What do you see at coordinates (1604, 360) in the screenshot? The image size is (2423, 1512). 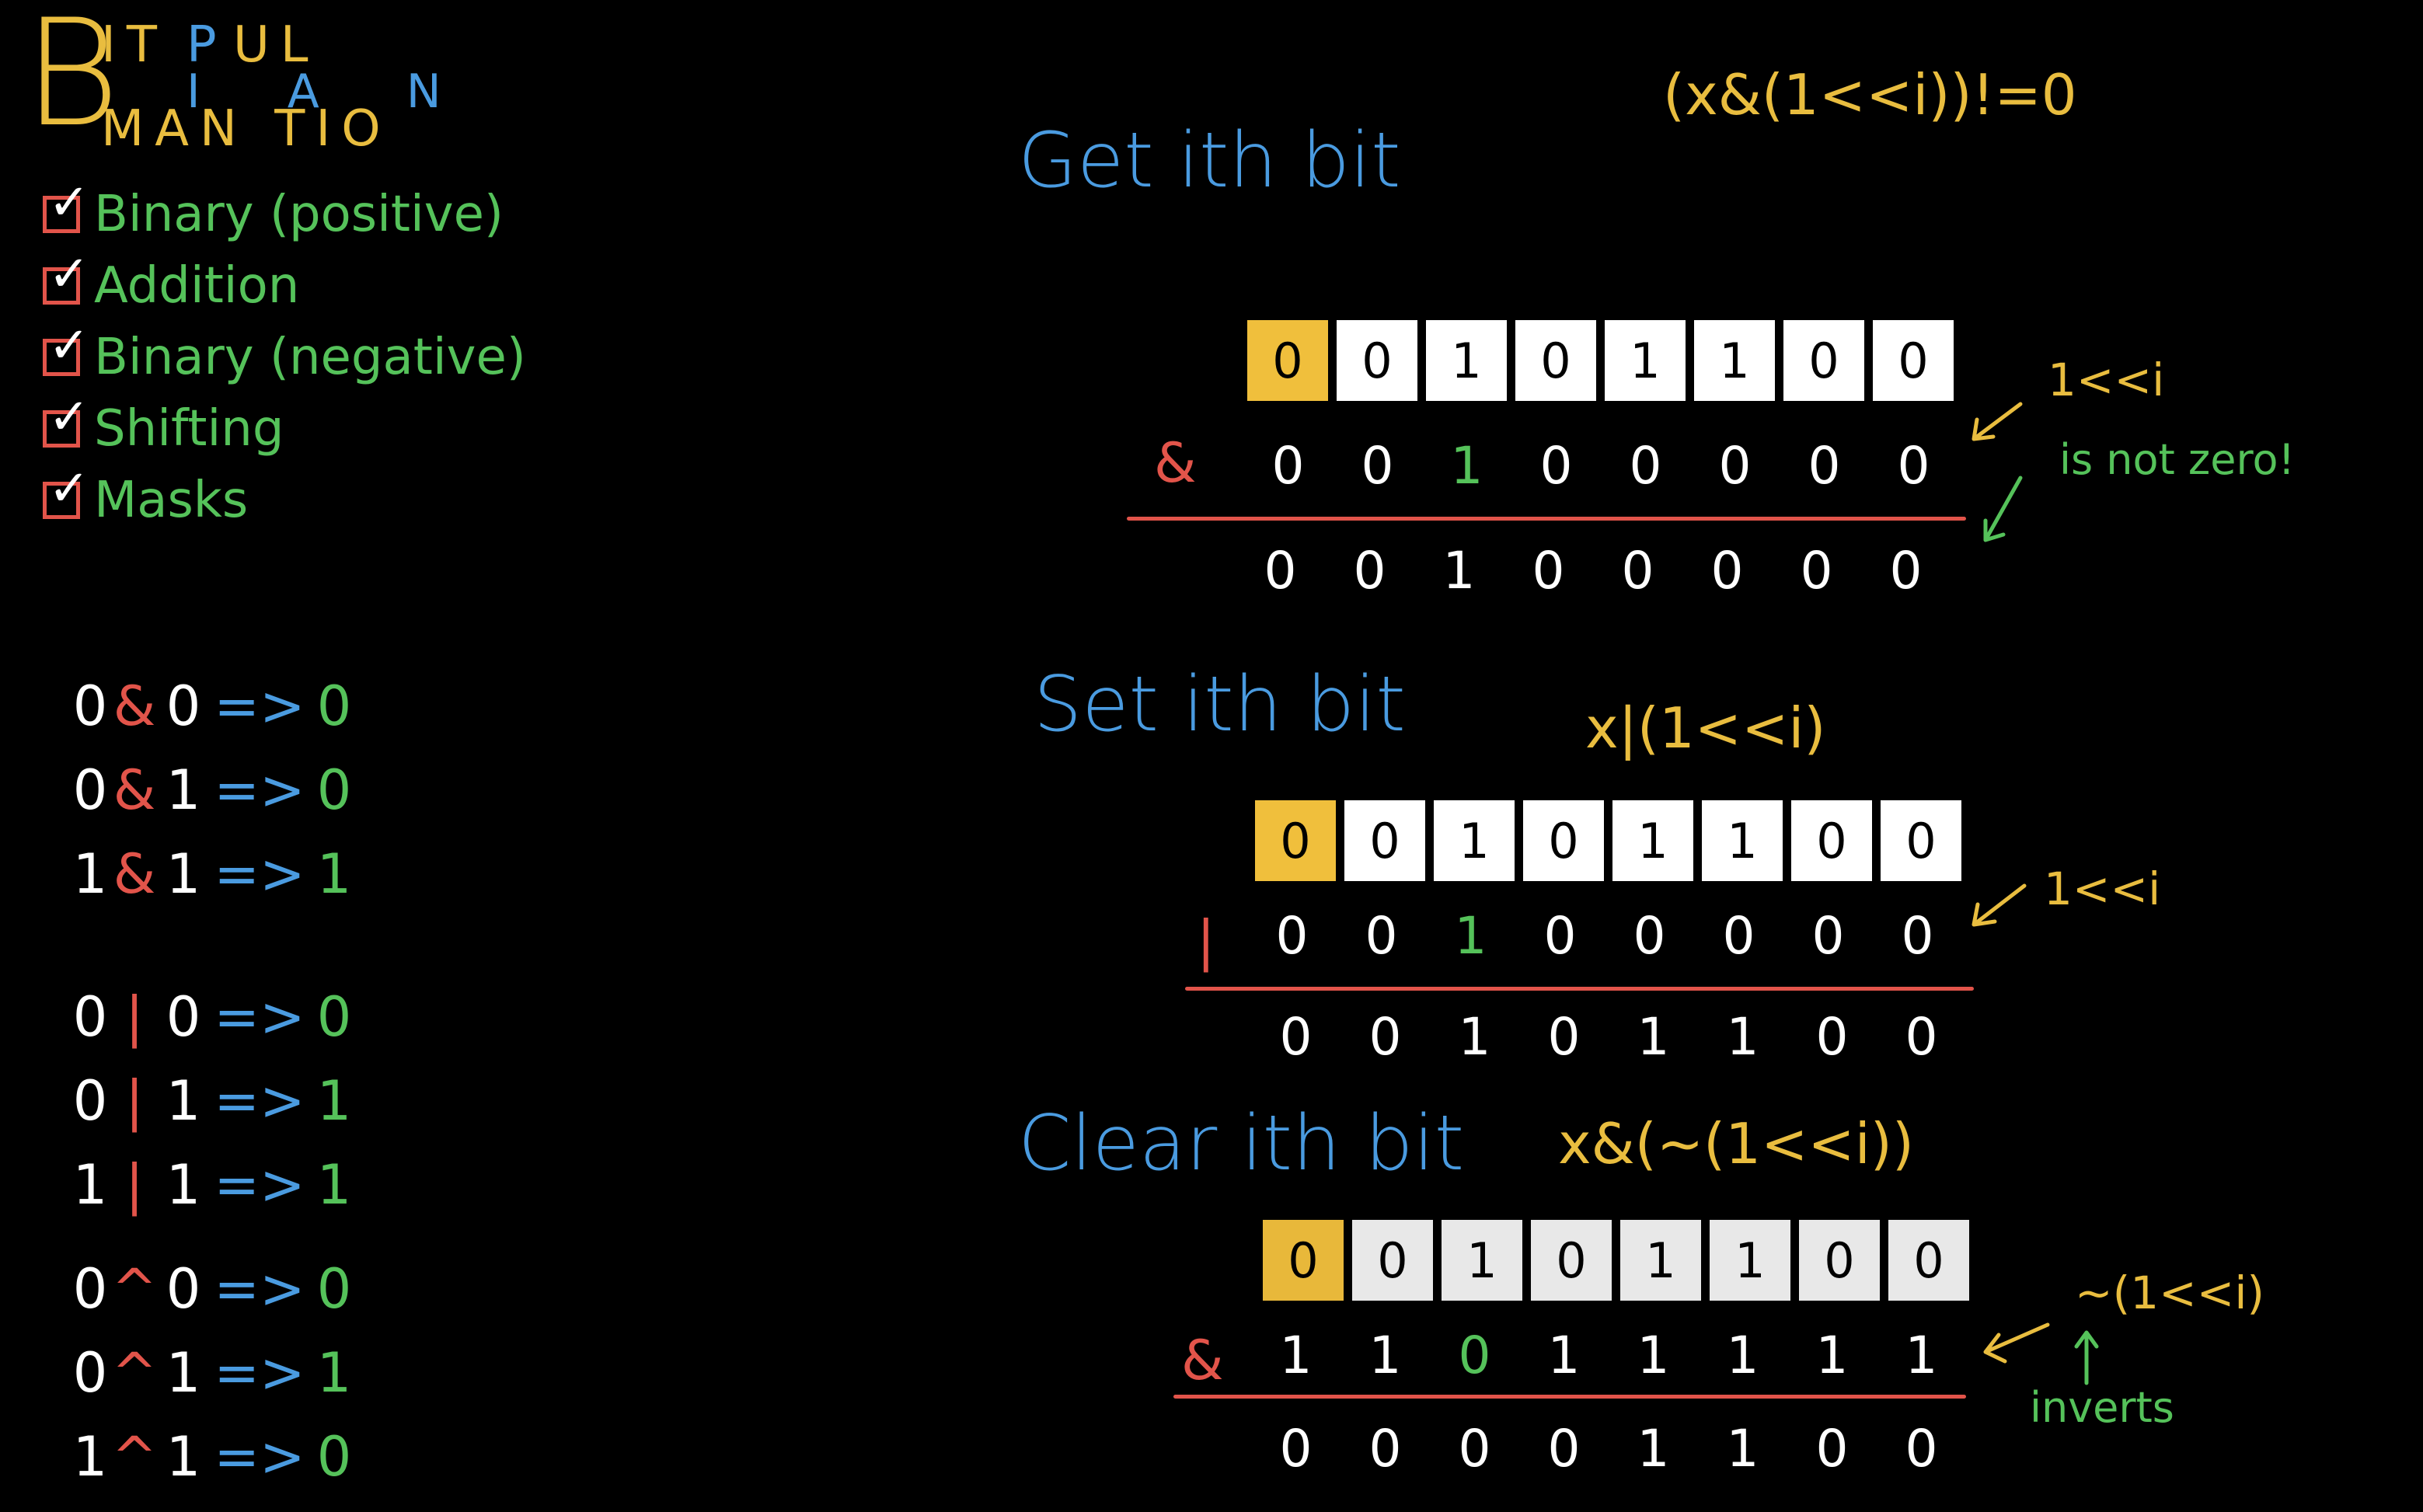 I see `get-bit-cells: 0 0 1 0 1 1 0 0` at bounding box center [1604, 360].